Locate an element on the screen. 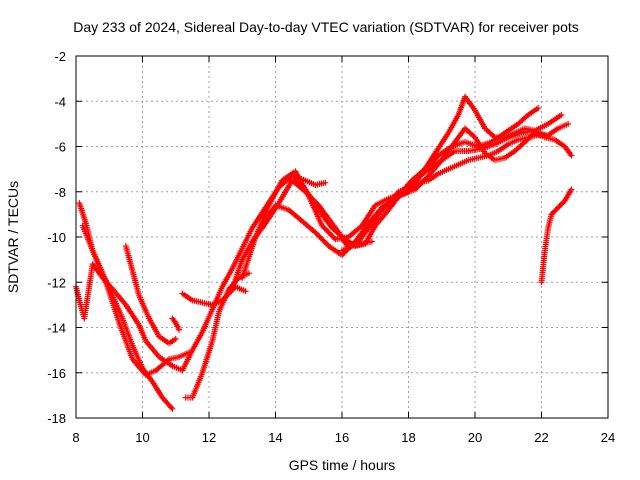 The width and height of the screenshot is (640, 480). x-tick-label: 12 is located at coordinates (209, 437).